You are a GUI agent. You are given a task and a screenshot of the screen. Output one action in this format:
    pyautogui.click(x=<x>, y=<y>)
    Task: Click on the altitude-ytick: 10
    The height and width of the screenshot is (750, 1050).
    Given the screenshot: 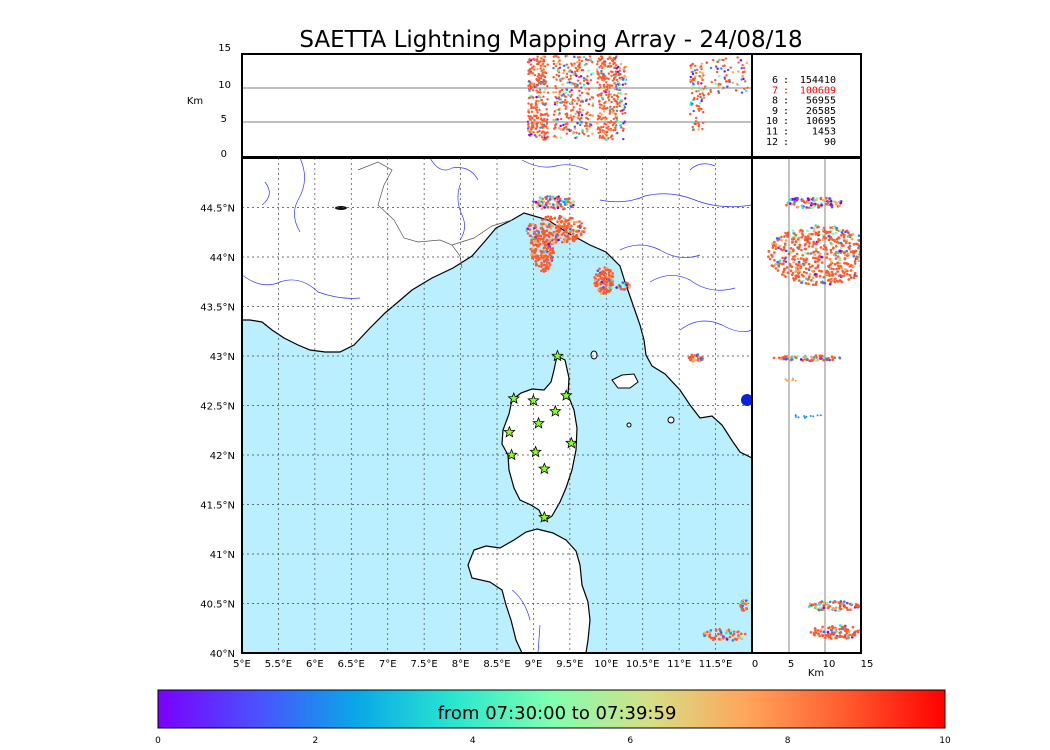 What is the action you would take?
    pyautogui.click(x=224, y=85)
    